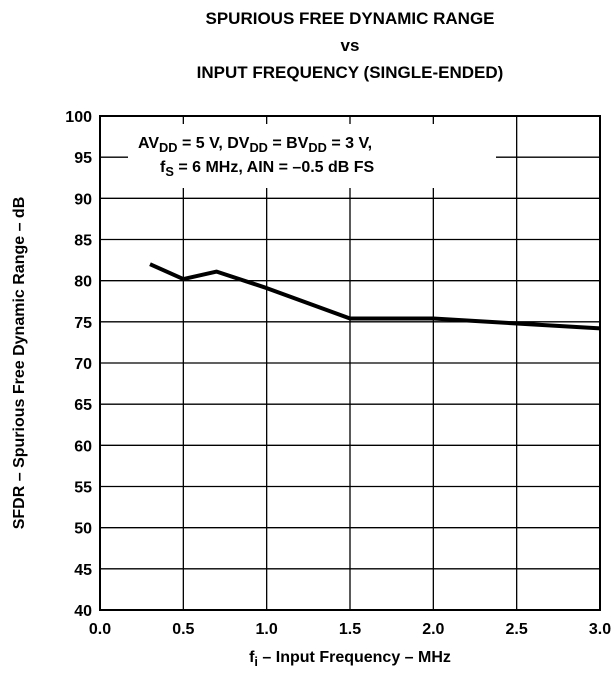  What do you see at coordinates (83, 488) in the screenshot?
I see `y-tick-label: 55` at bounding box center [83, 488].